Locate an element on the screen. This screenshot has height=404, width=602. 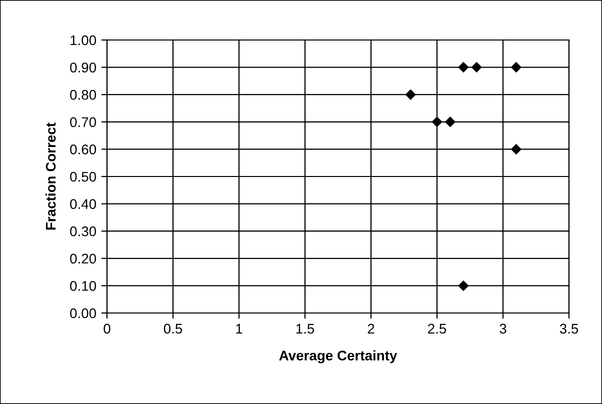
y-tick-label: 1.00 is located at coordinates (83, 40).